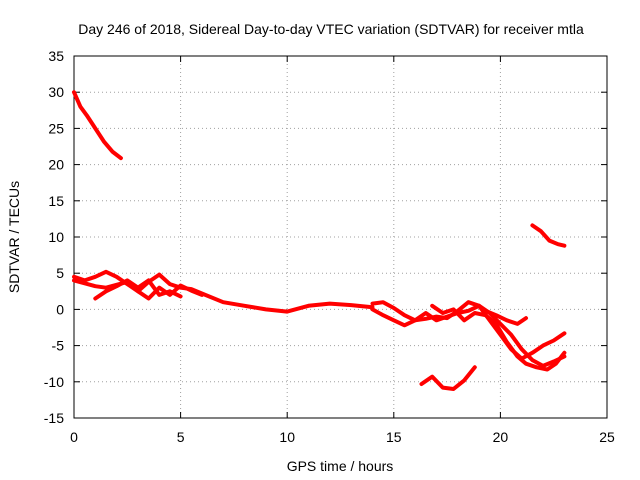 This screenshot has width=640, height=480. I want to click on y-tick-label: -5, so click(58, 346).